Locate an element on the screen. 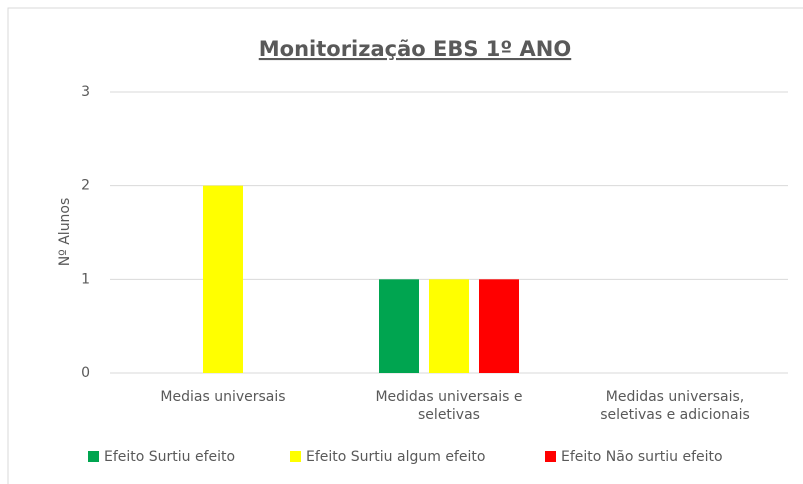  chart-title: Monitorização EBS 1º ANO is located at coordinates (415, 49).